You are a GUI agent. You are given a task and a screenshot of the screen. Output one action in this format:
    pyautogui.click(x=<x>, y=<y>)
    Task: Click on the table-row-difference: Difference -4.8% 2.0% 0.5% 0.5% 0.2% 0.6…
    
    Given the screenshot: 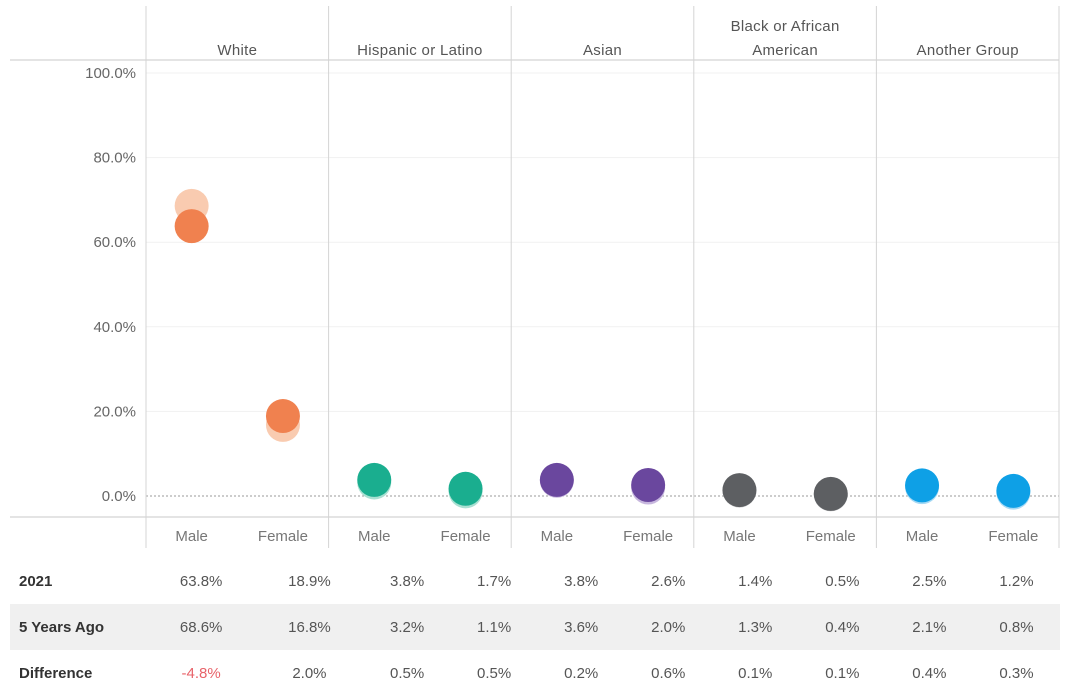 What is the action you would take?
    pyautogui.click(x=535, y=673)
    